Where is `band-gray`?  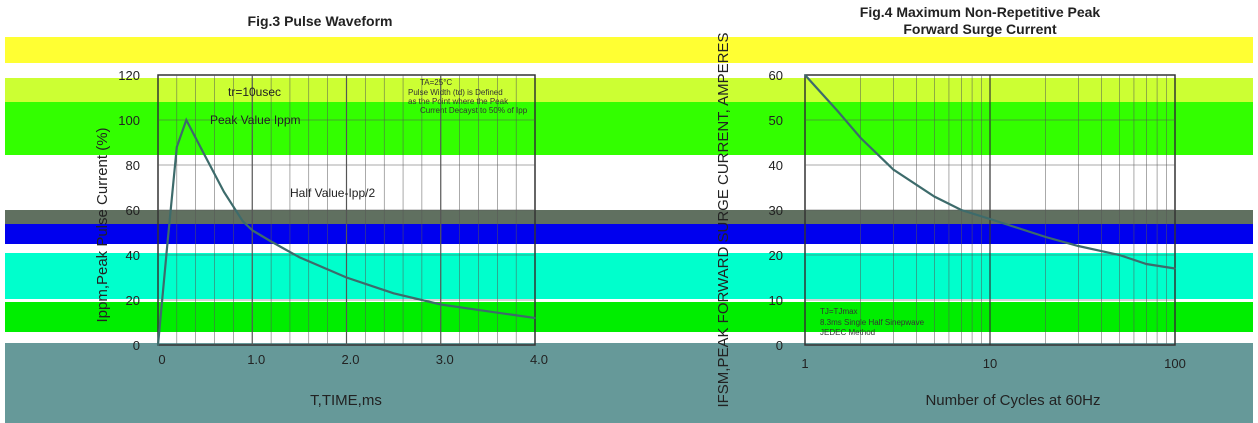 band-gray is located at coordinates (629, 217).